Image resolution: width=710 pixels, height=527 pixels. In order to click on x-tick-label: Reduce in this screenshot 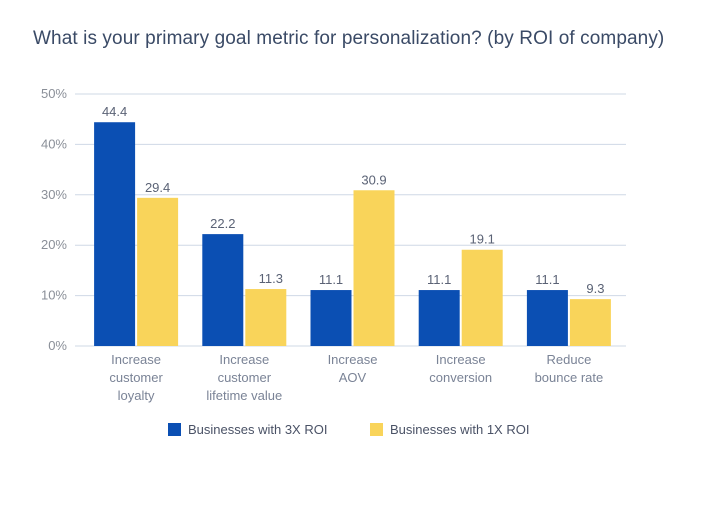, I will do `click(568, 359)`.